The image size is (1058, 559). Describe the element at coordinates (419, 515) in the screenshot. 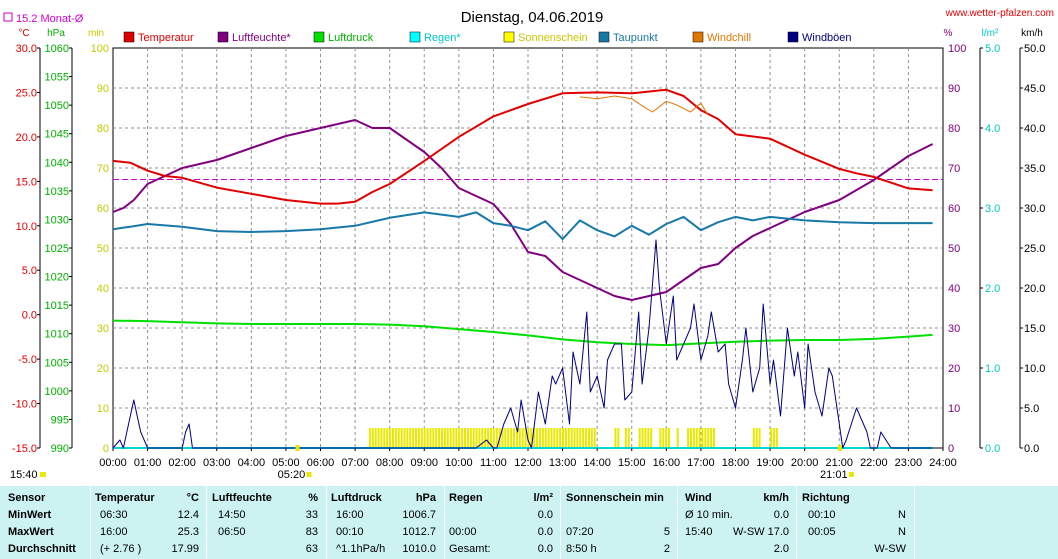

I see `pressure-value: 1006.7` at that location.